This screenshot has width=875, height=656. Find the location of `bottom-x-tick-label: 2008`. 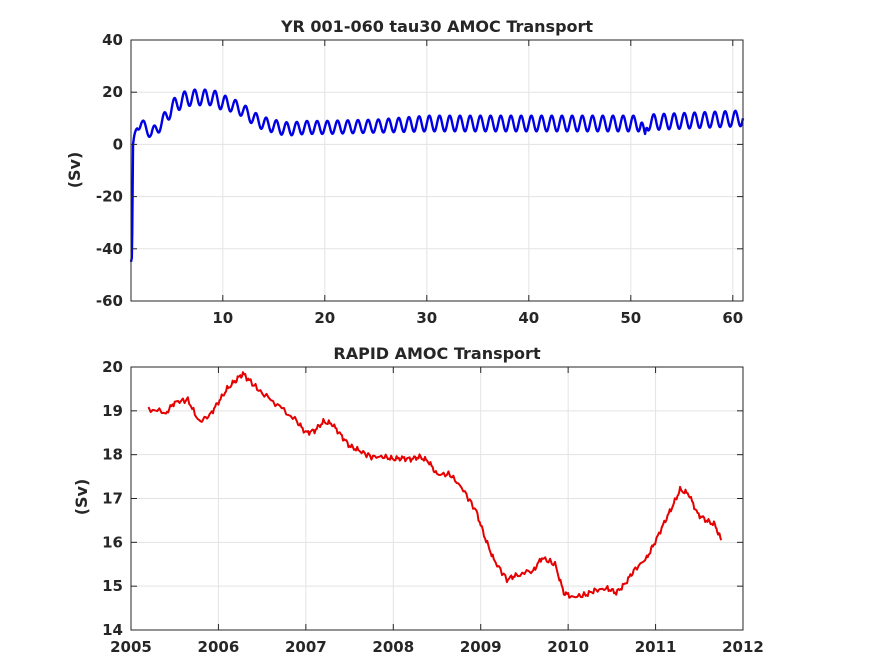

bottom-x-tick-label: 2008 is located at coordinates (393, 647).